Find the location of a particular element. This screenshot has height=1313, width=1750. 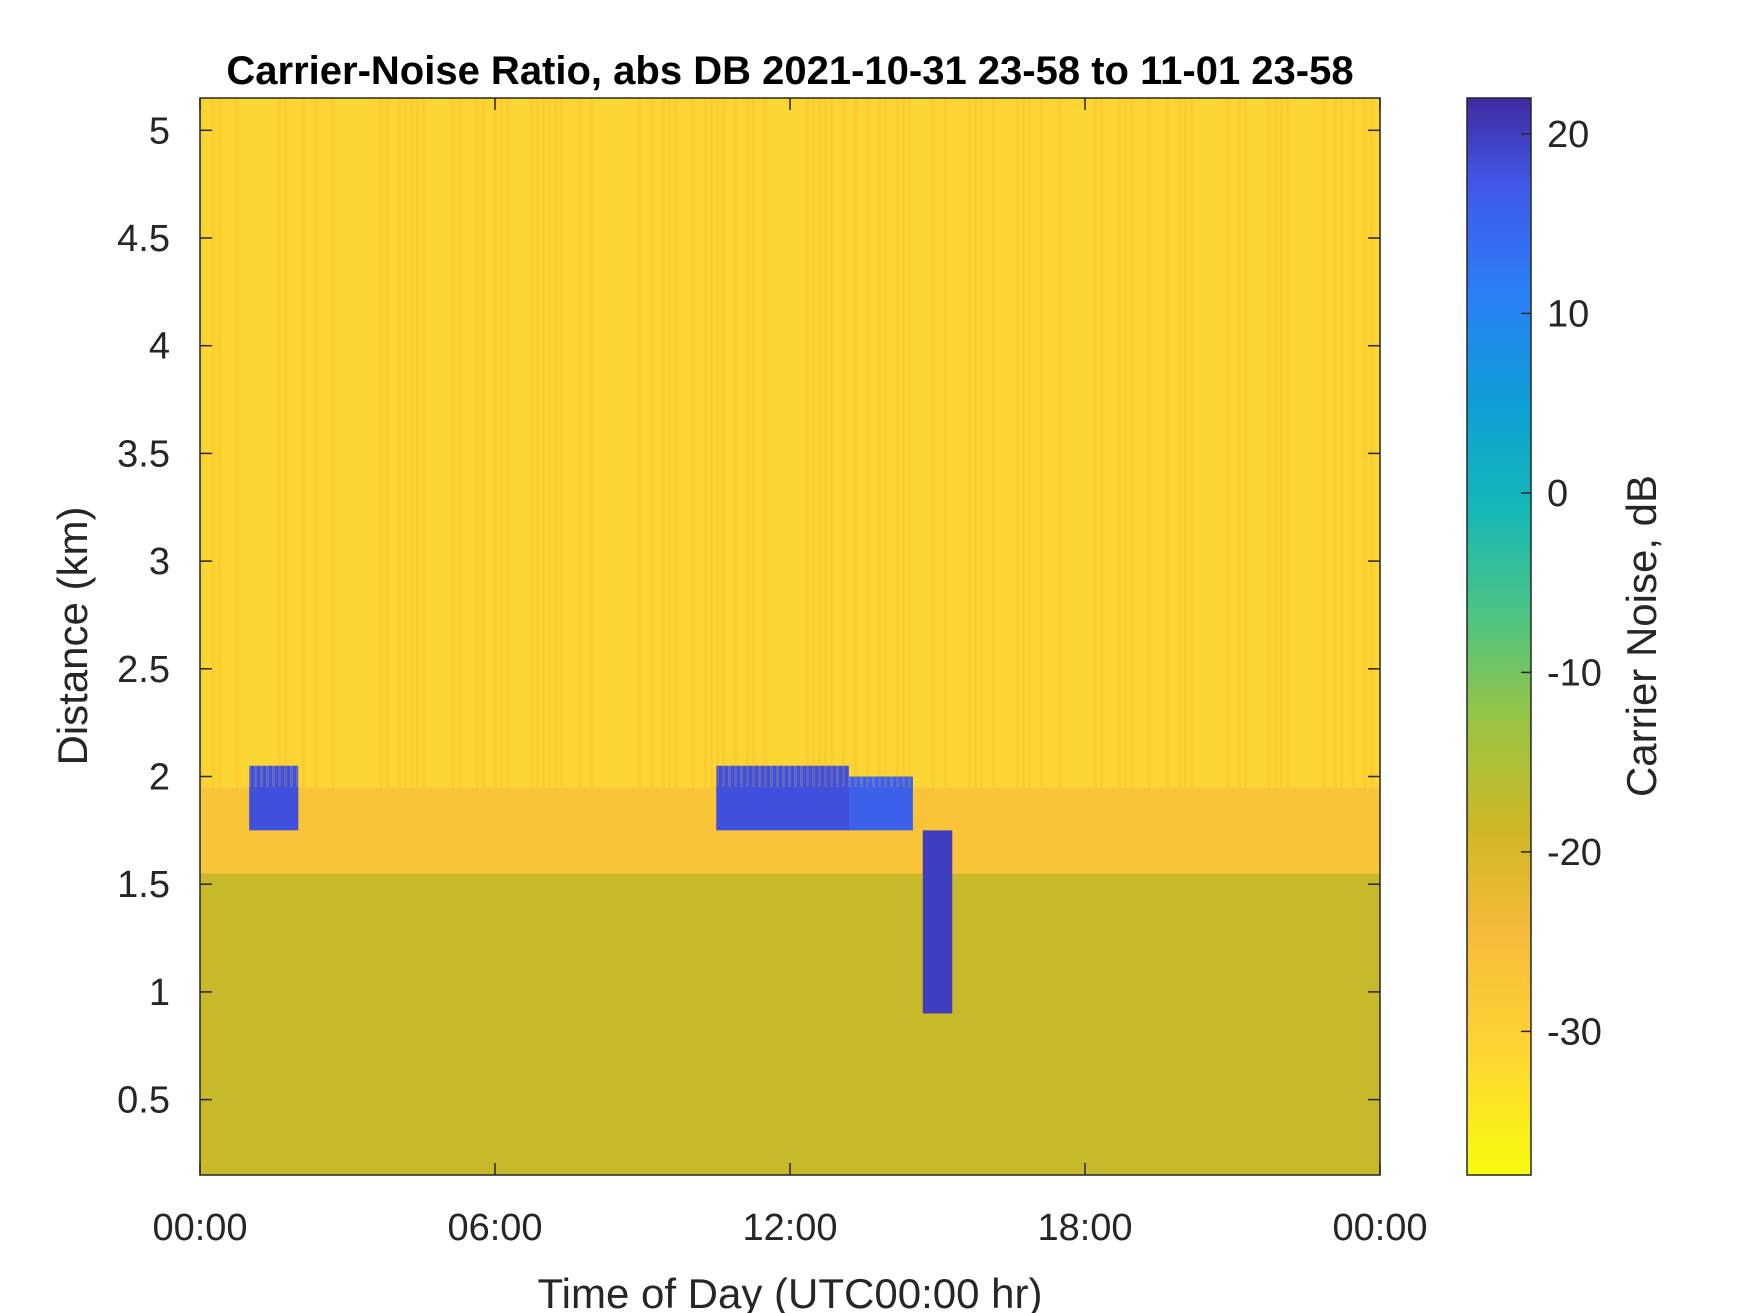

y-tick-label: 5 is located at coordinates (159, 131).